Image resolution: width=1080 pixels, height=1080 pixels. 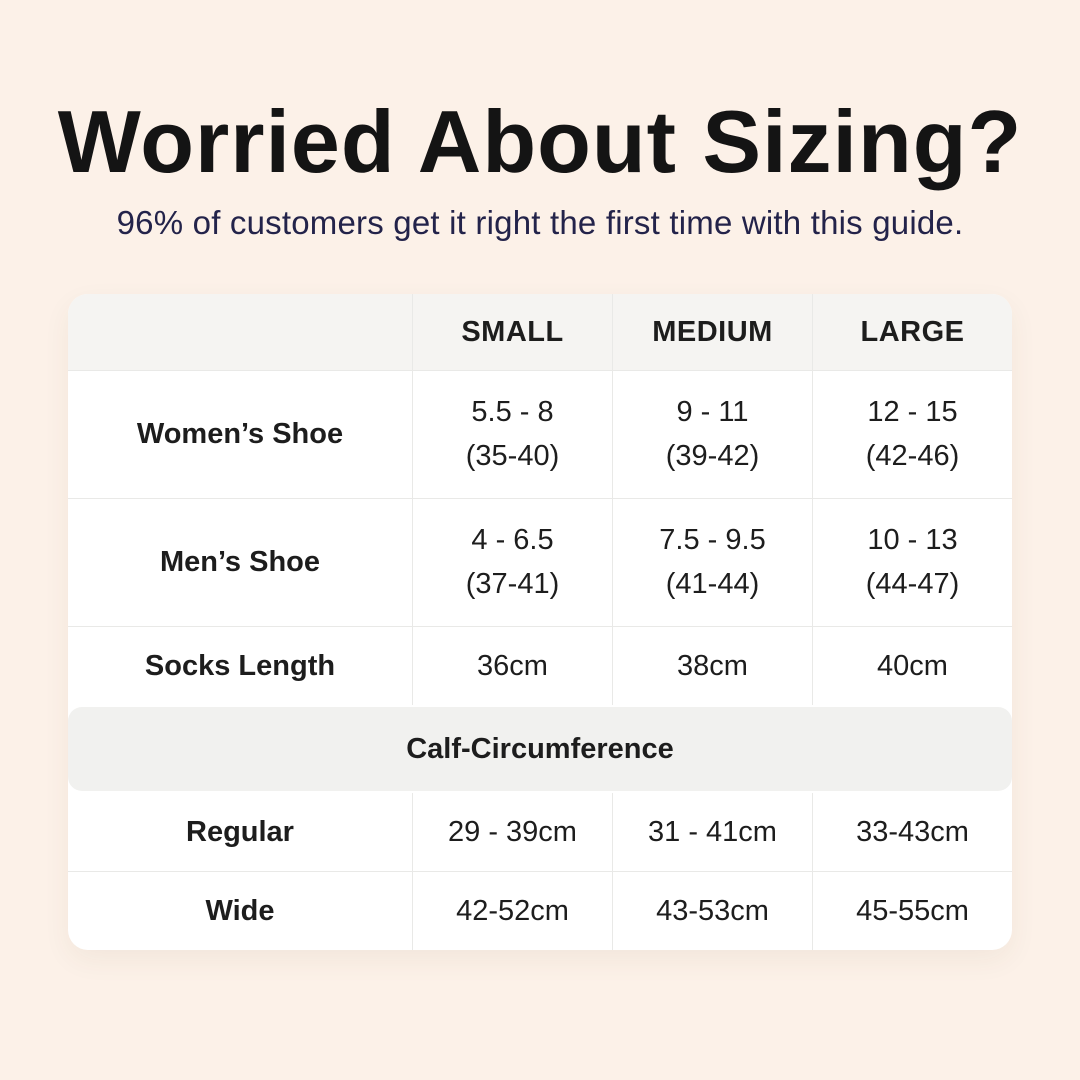 What do you see at coordinates (712, 435) in the screenshot?
I see `cell-womens-medium: 9 - 11 (39-42)` at bounding box center [712, 435].